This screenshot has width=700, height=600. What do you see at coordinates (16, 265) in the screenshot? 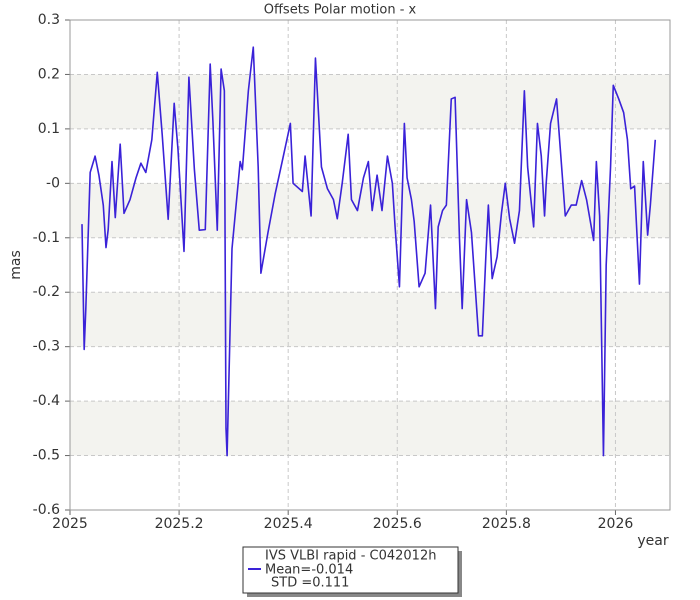
I see `y-axis-label: mas` at bounding box center [16, 265].